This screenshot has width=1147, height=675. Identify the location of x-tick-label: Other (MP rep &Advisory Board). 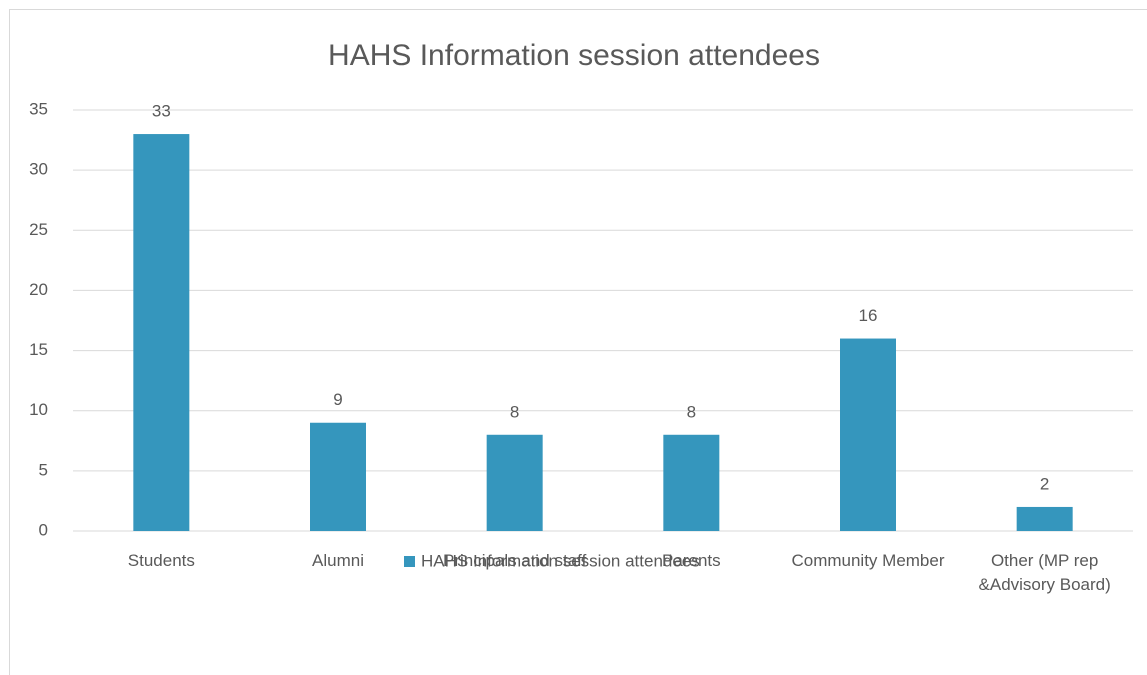
(1044, 572).